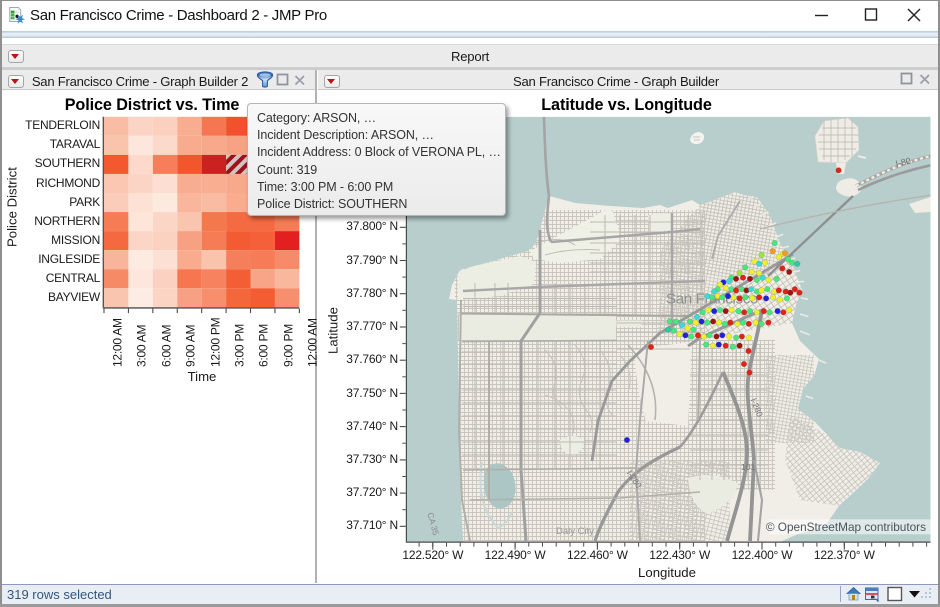 The image size is (940, 607). Describe the element at coordinates (903, 162) in the screenshot. I see `svg-text: I-80` at that location.